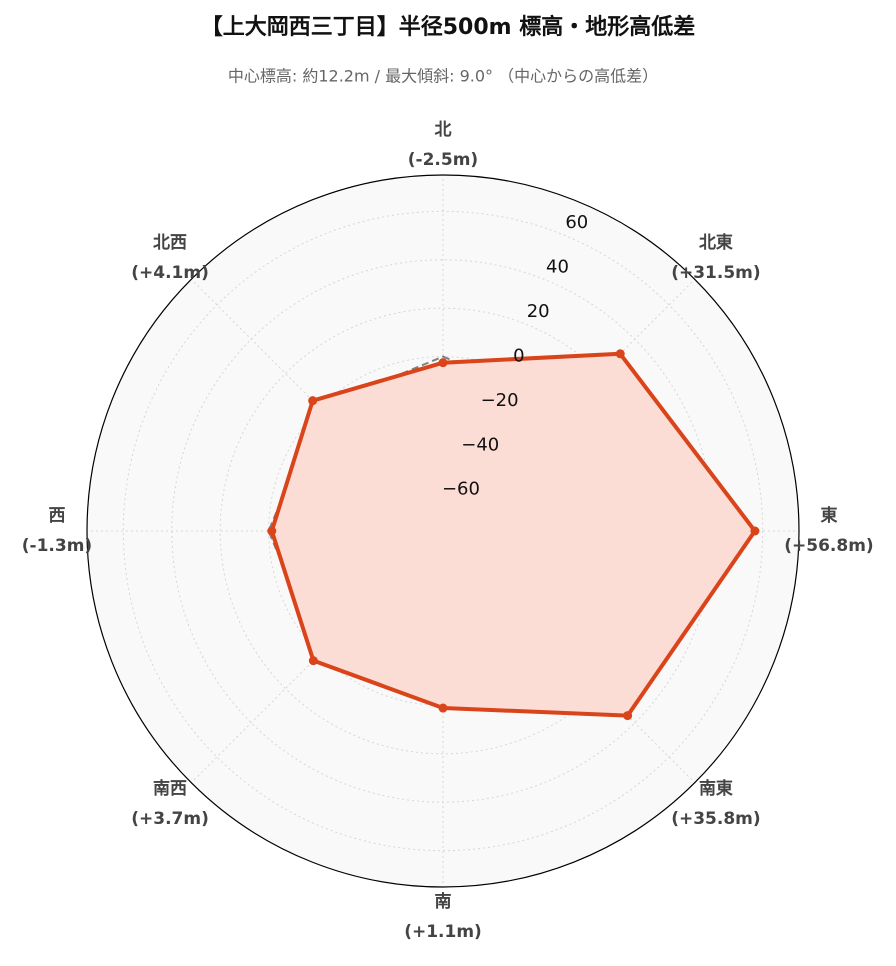 This screenshot has width=896, height=966. Describe the element at coordinates (443, 901) in the screenshot. I see `category-label: 南` at that location.